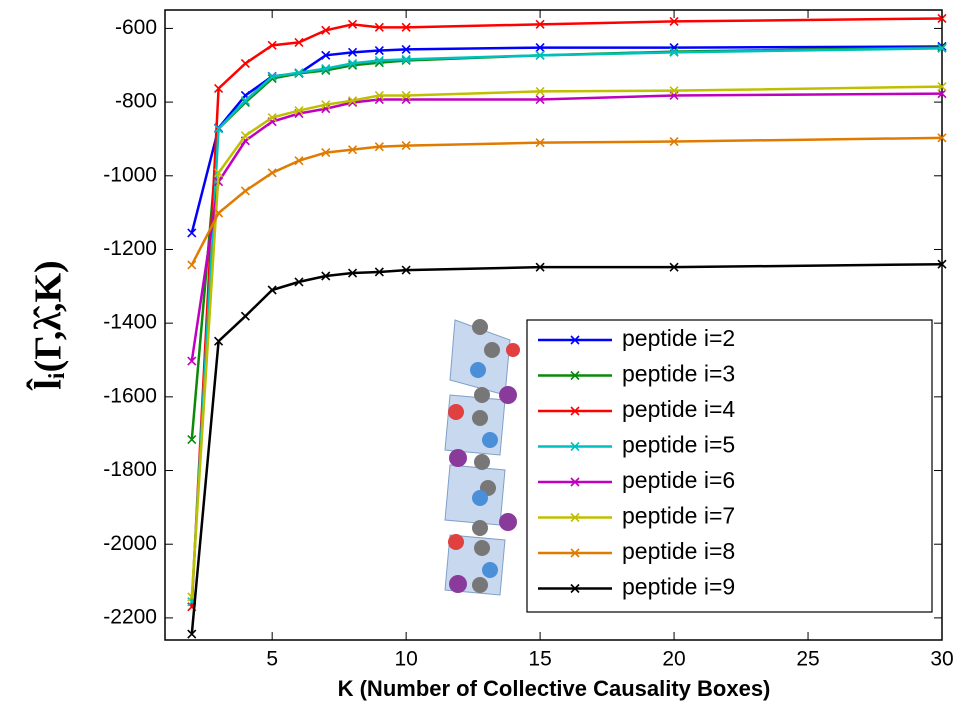 This screenshot has width=961, height=710. What do you see at coordinates (566, 201) in the screenshot?
I see `series-line` at bounding box center [566, 201].